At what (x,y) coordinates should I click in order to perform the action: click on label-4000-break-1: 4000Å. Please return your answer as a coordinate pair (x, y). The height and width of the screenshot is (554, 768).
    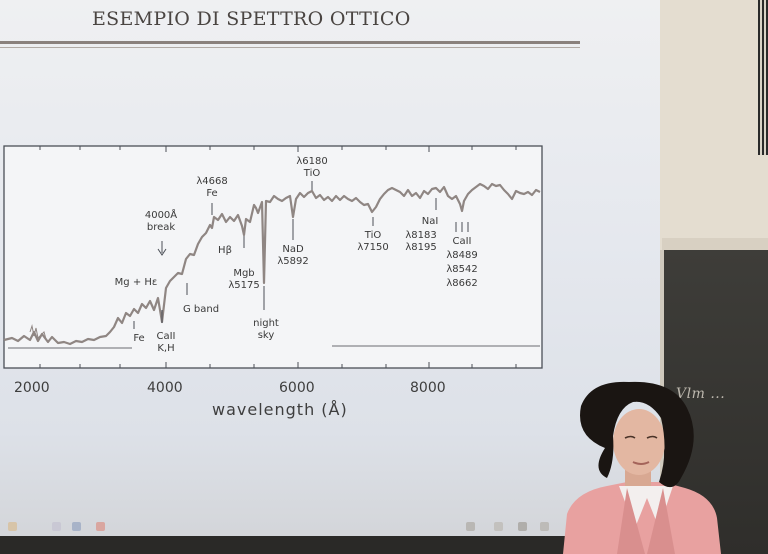
    Looking at the image, I should click on (161, 214).